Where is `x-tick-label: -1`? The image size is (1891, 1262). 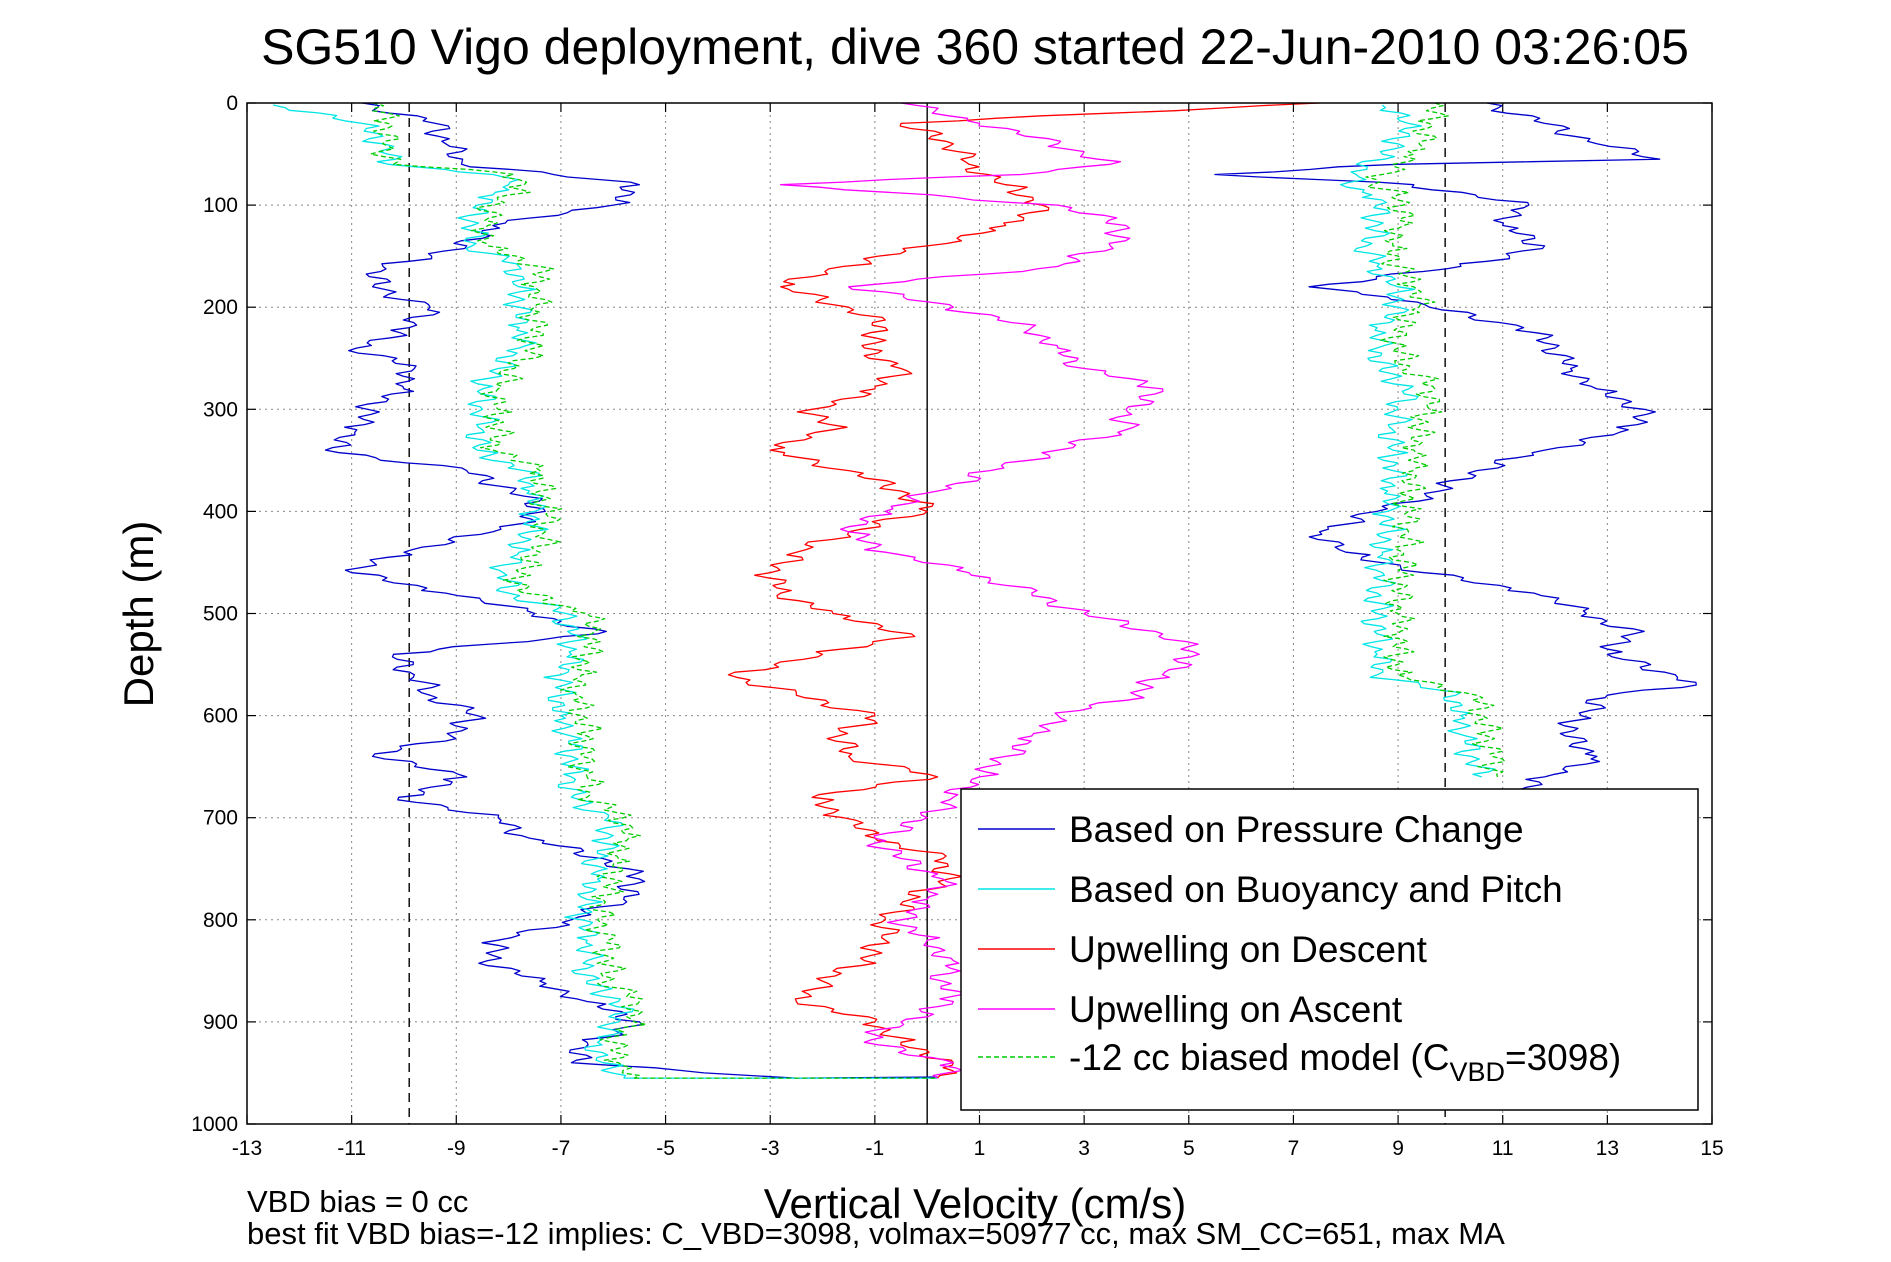
x-tick-label: -1 is located at coordinates (875, 1148).